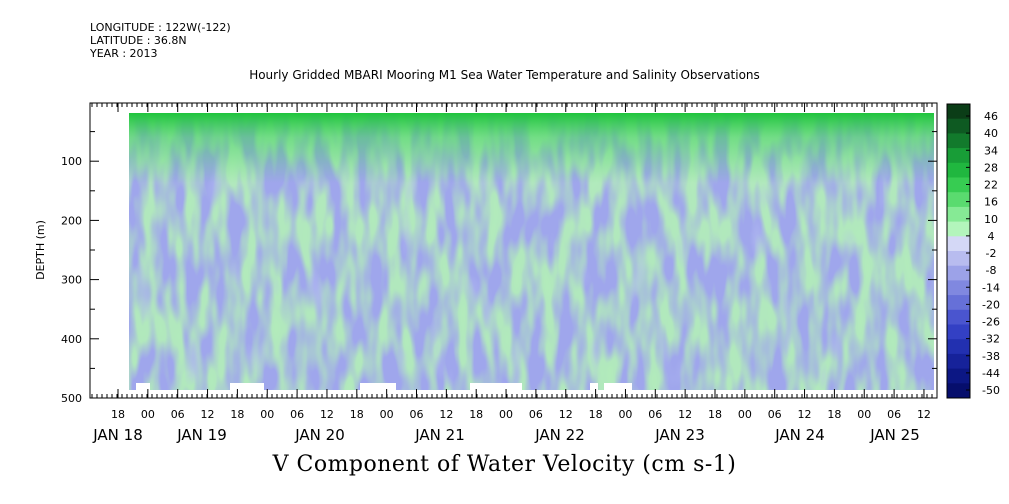 This screenshot has height=504, width=1009. I want to click on colorbar-label: 16, so click(991, 202).